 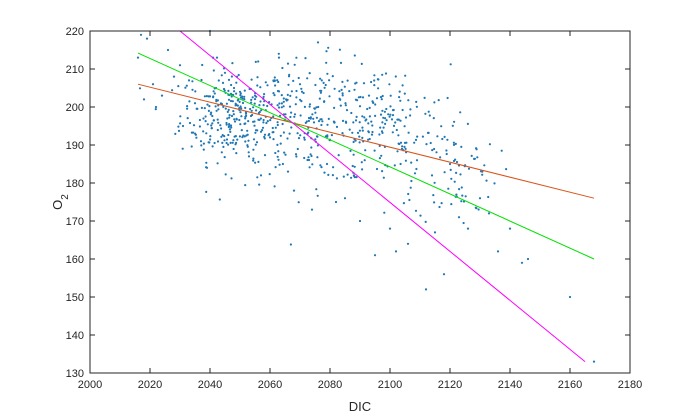 I want to click on x-tick-label: 2060, so click(x=270, y=385).